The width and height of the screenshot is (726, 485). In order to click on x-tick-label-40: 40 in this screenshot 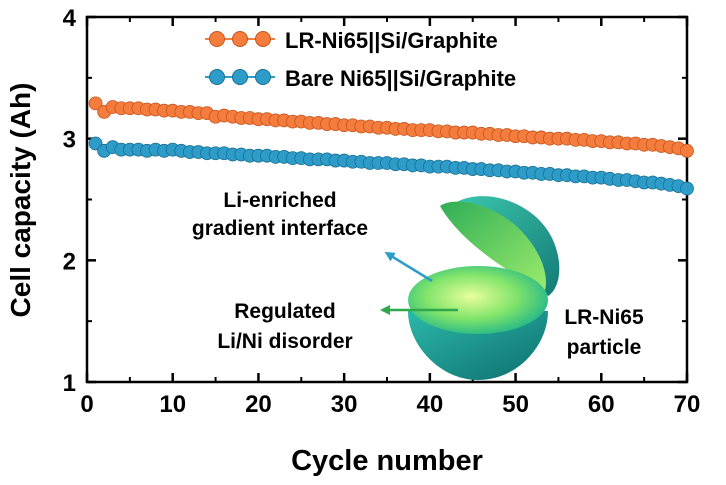, I will do `click(430, 404)`.